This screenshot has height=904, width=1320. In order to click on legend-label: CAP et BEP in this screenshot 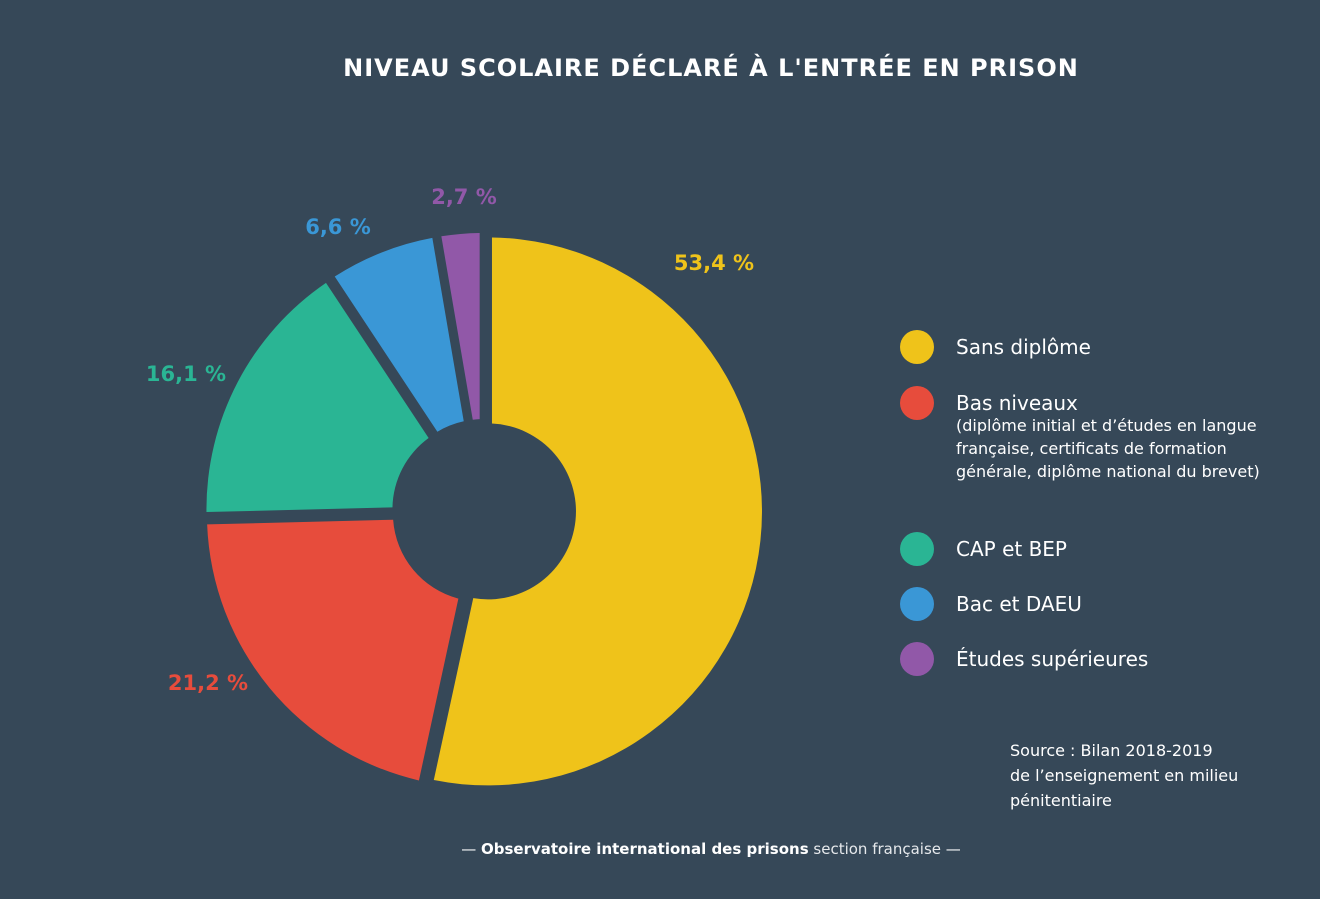, I will do `click(1011, 549)`.